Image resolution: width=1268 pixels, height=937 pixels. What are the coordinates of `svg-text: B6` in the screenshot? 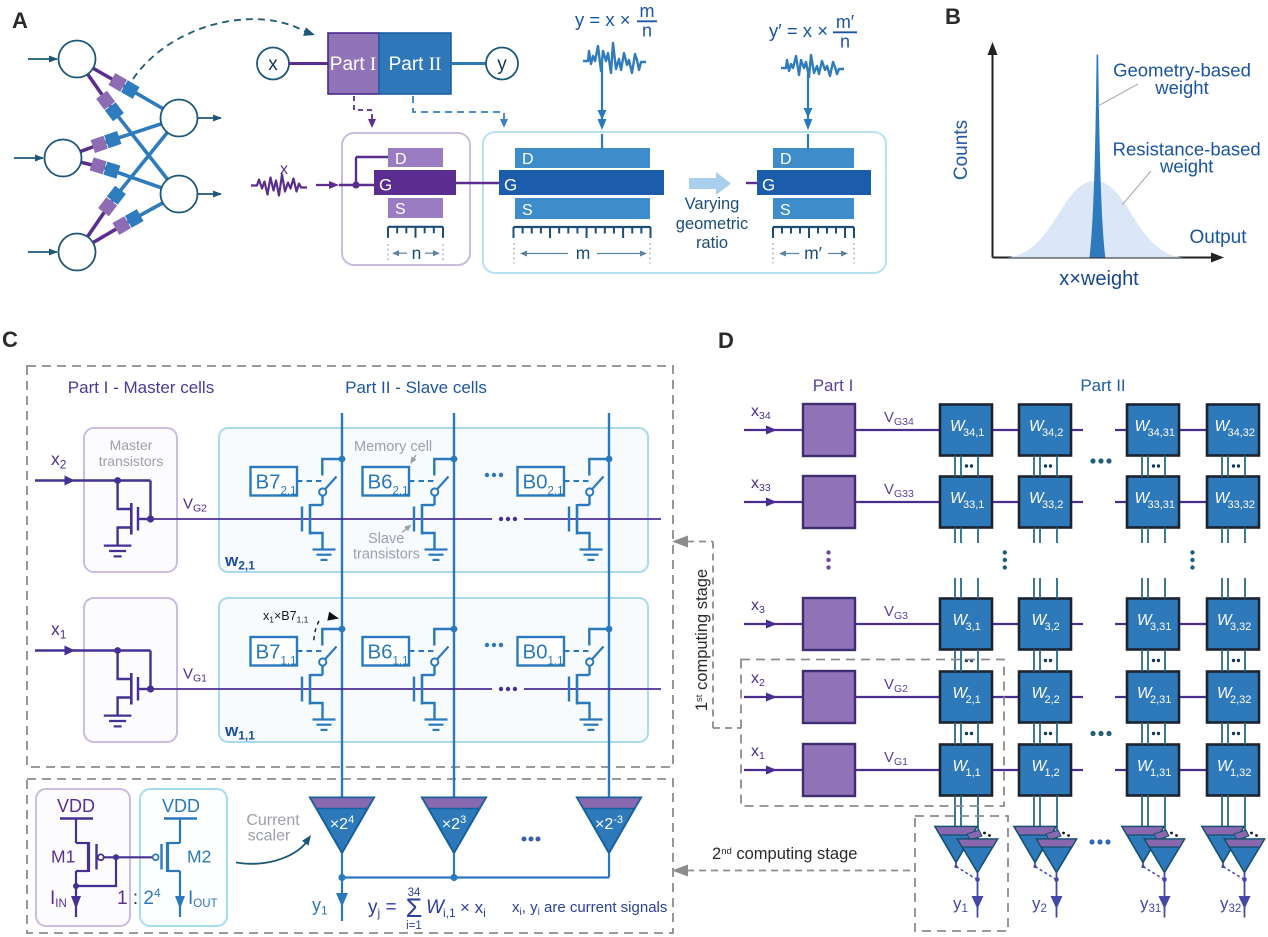 It's located at (380, 652).